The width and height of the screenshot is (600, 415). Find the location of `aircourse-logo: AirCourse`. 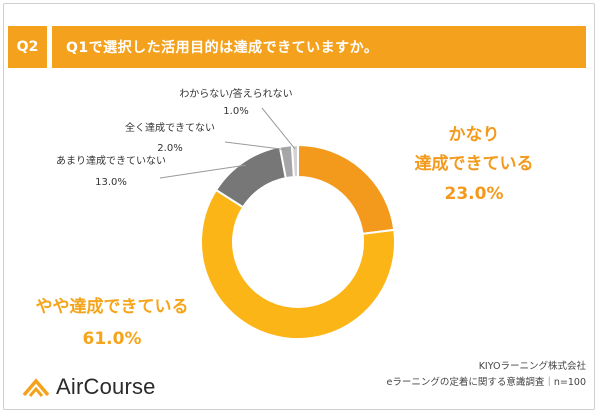

aircourse-logo: AirCourse is located at coordinates (89, 387).